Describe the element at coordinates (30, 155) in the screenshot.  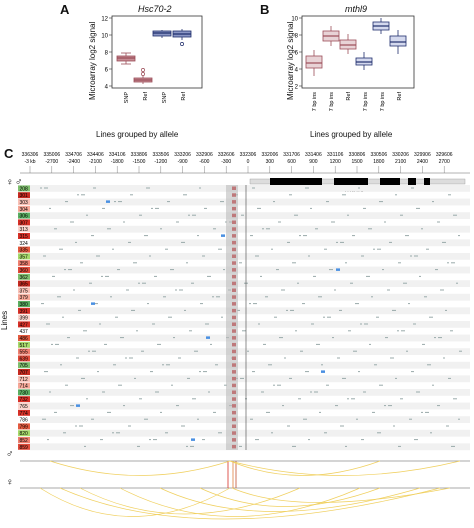
I see `coord-label: 336306` at that location.